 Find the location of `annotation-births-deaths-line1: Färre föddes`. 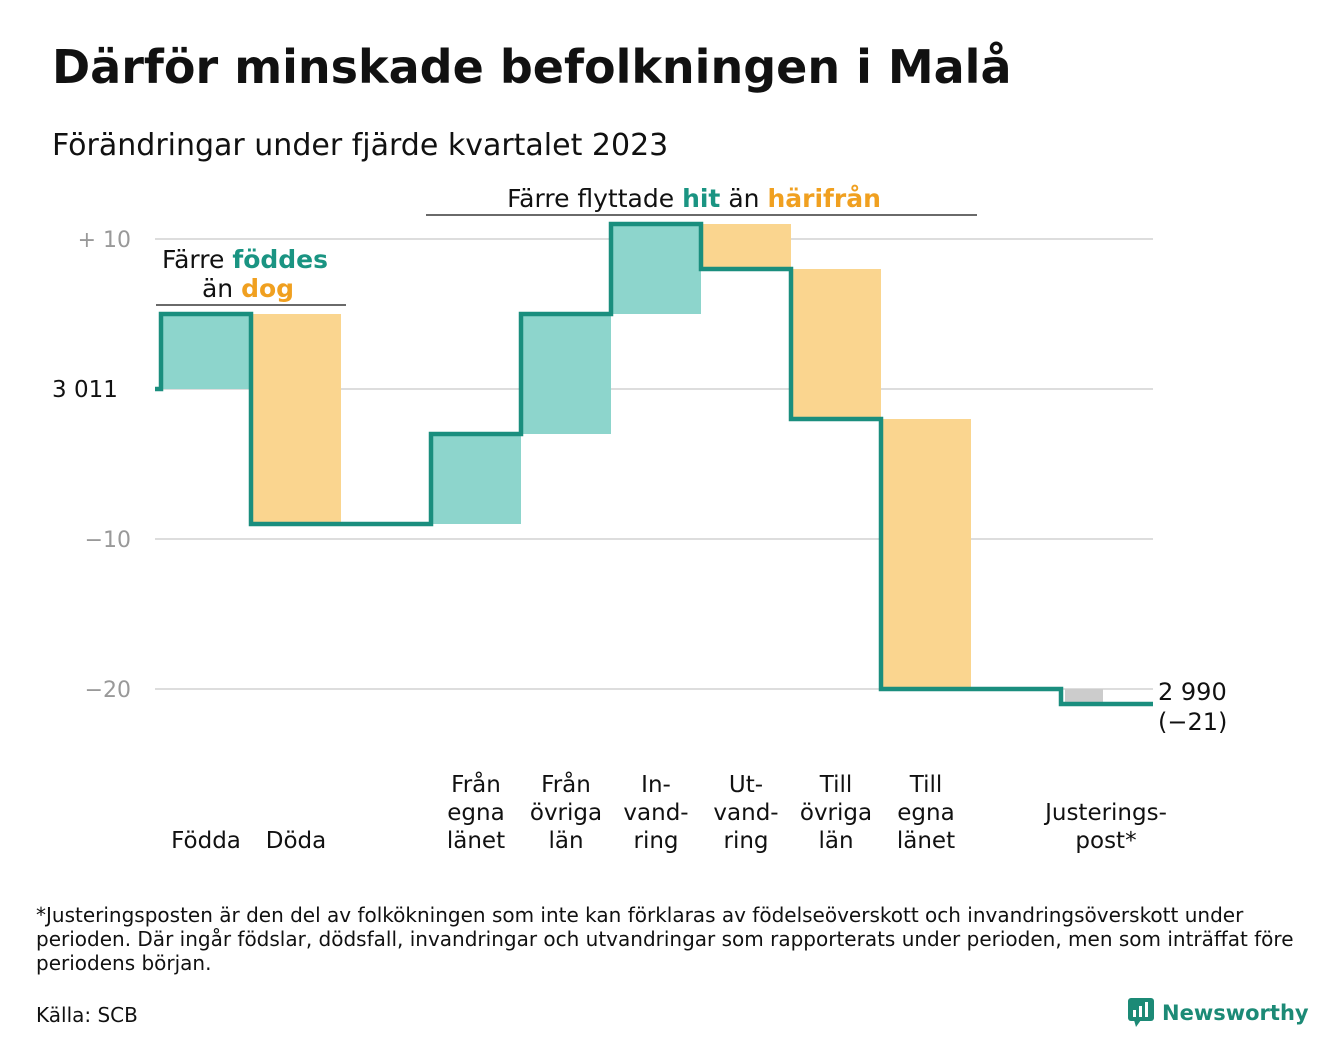

annotation-births-deaths-line1: Färre föddes is located at coordinates (245, 259).